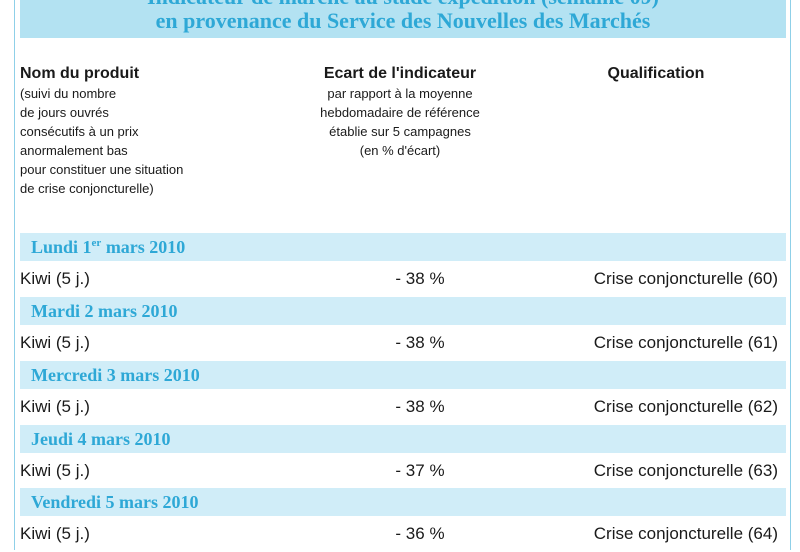 The image size is (800, 552). Describe the element at coordinates (400, 150) in the screenshot. I see `column-subtitle-line: (en % d'écart)` at that location.